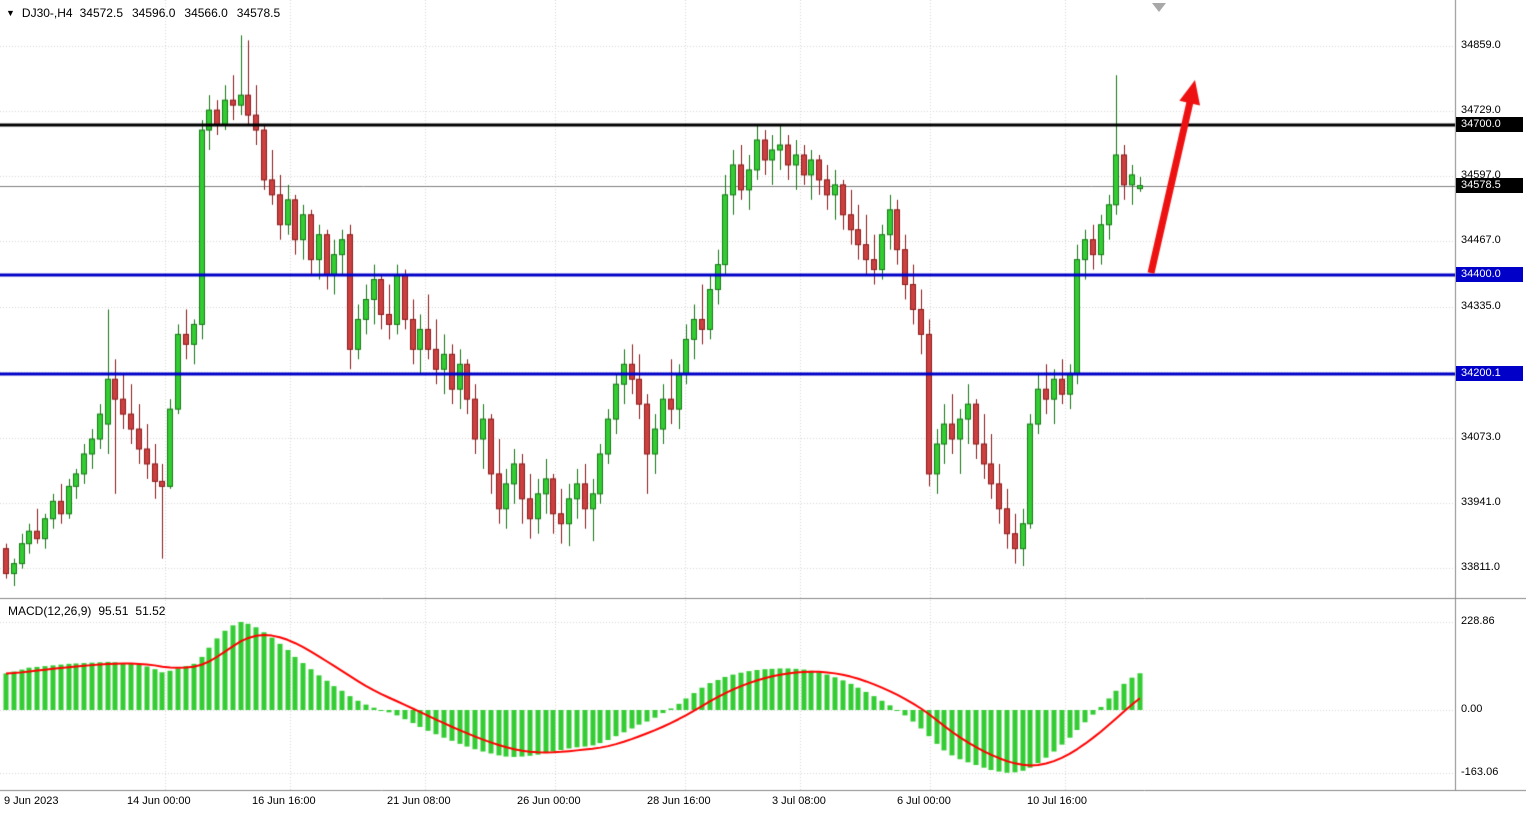 The height and width of the screenshot is (813, 1526). I want to click on low-value: 34566.0, so click(206, 13).